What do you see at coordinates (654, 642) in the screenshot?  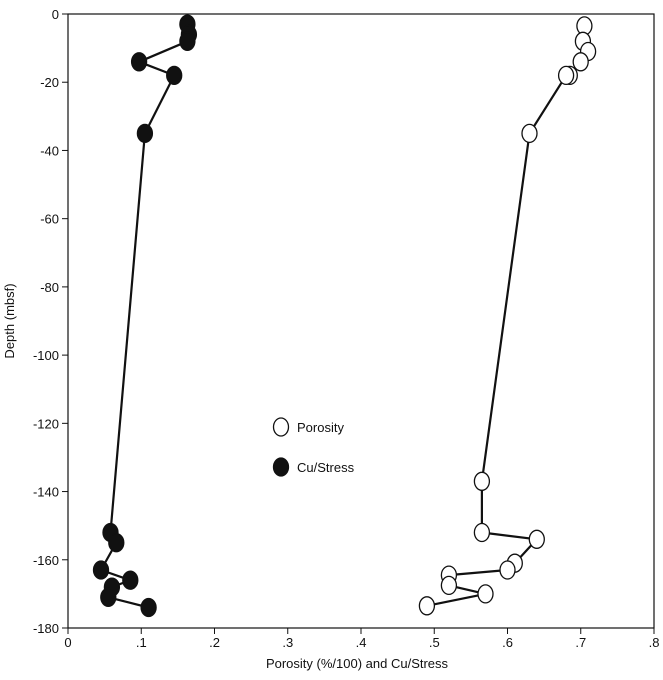 I see `x-tick-label: .8` at bounding box center [654, 642].